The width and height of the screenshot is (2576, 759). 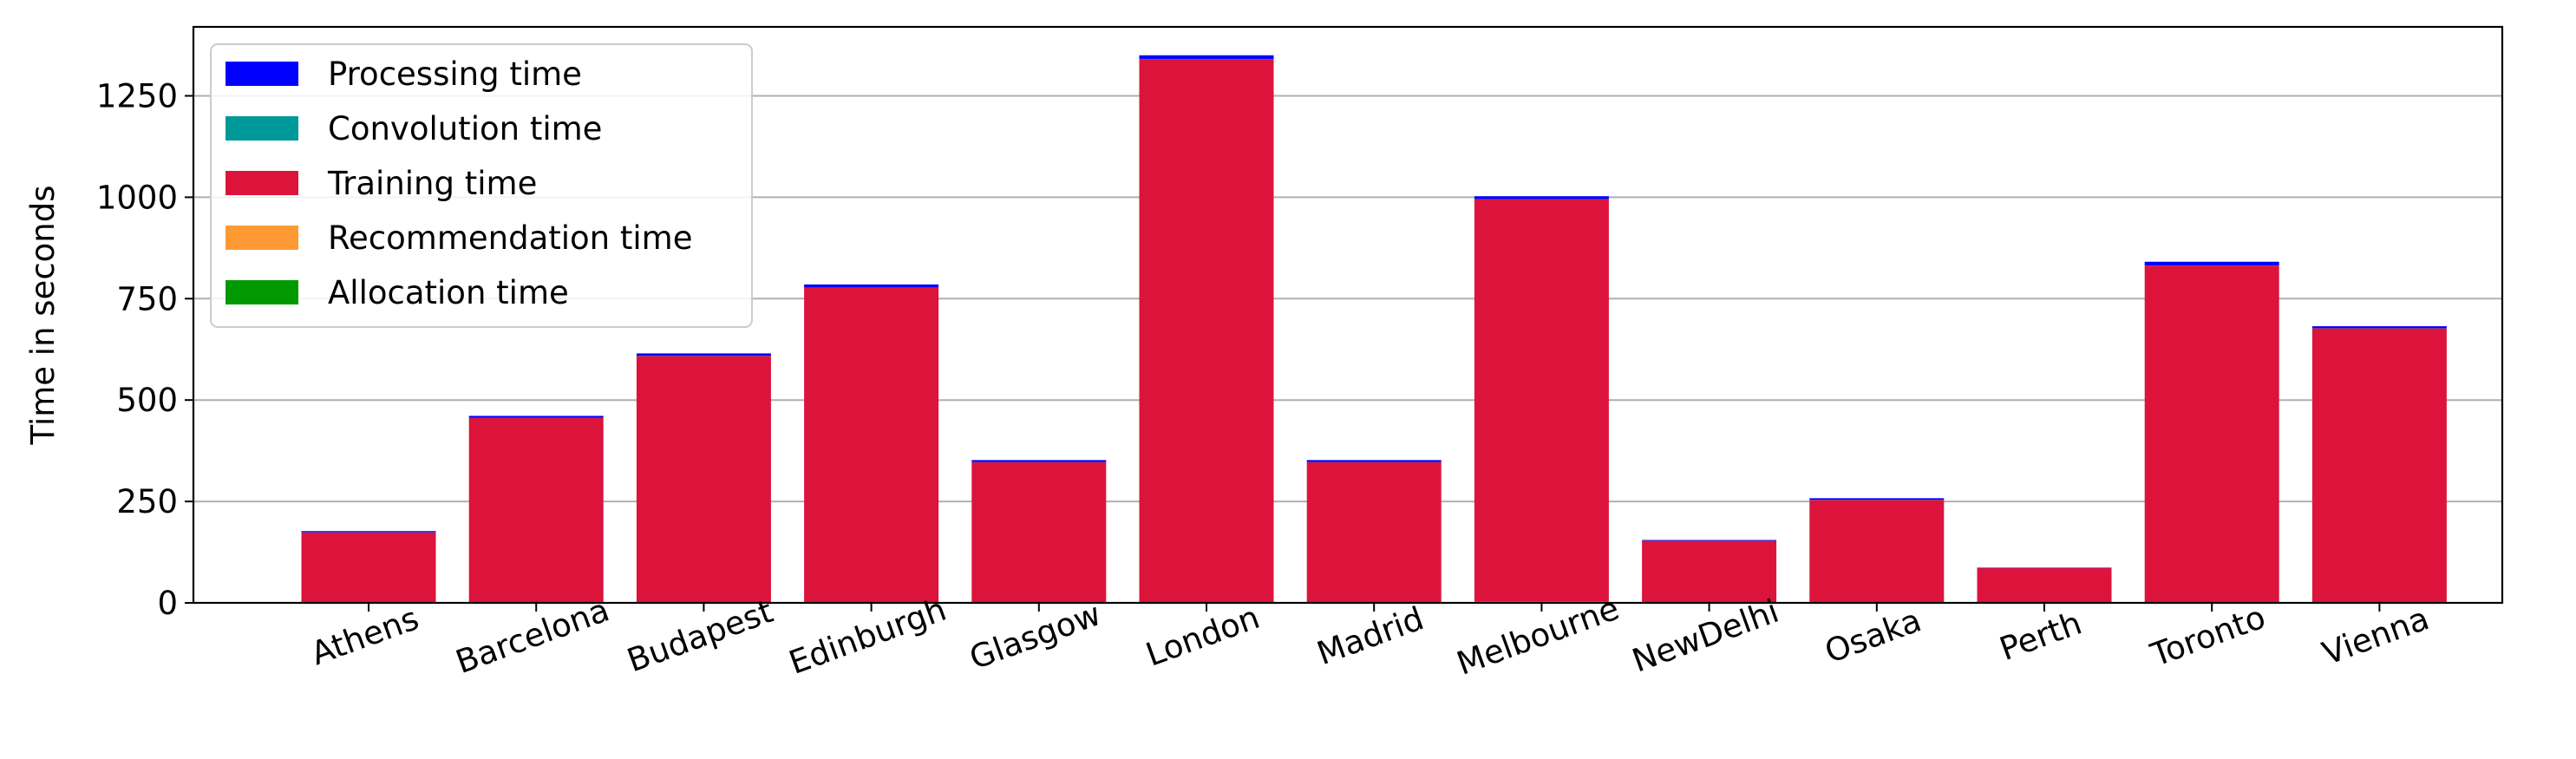 What do you see at coordinates (144, 349) in the screenshot?
I see `y-axis: 0 250 500 750 1000 1250` at bounding box center [144, 349].